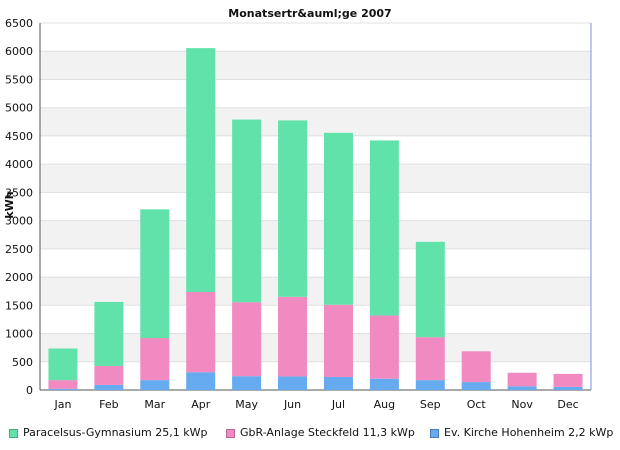 This screenshot has height=450, width=620. I want to click on y-tick-label: 500, so click(22, 362).